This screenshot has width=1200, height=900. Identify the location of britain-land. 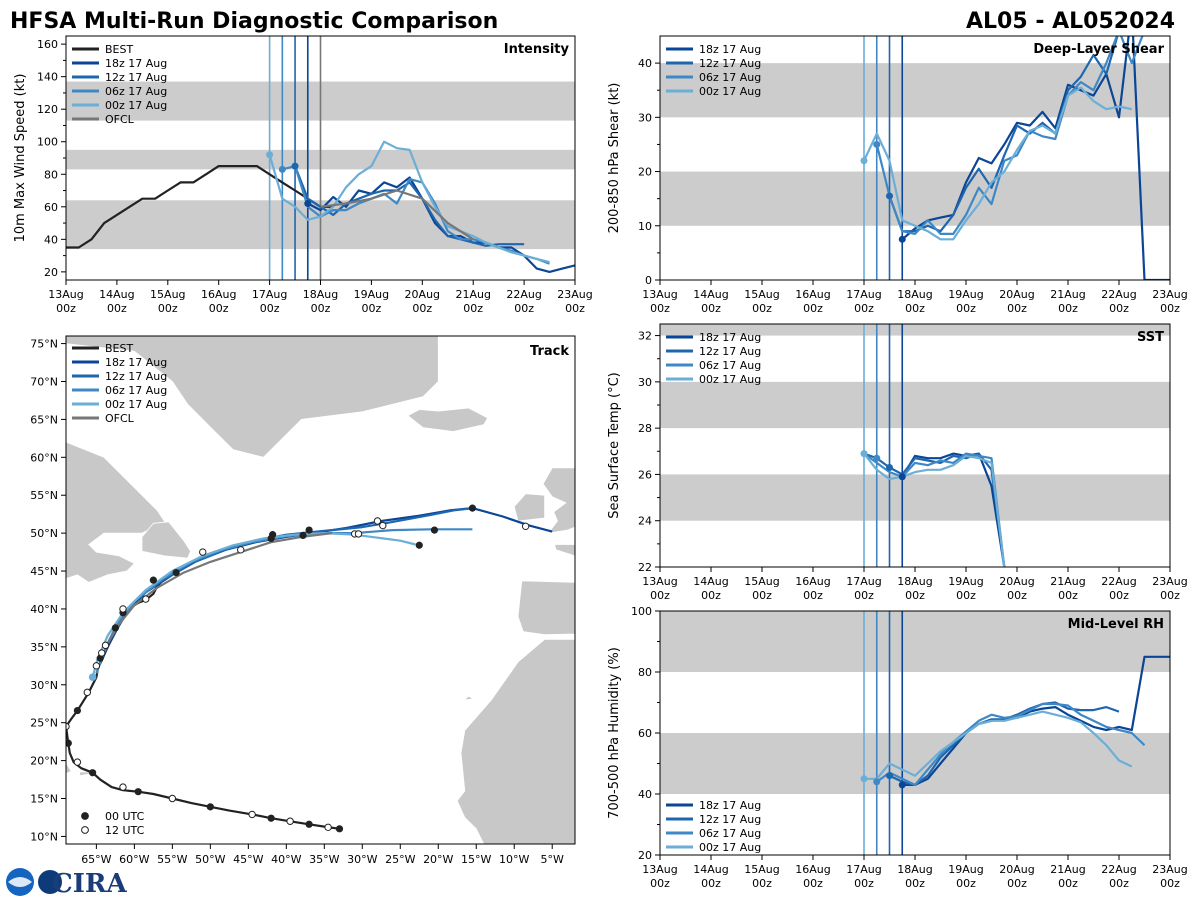
(558, 500).